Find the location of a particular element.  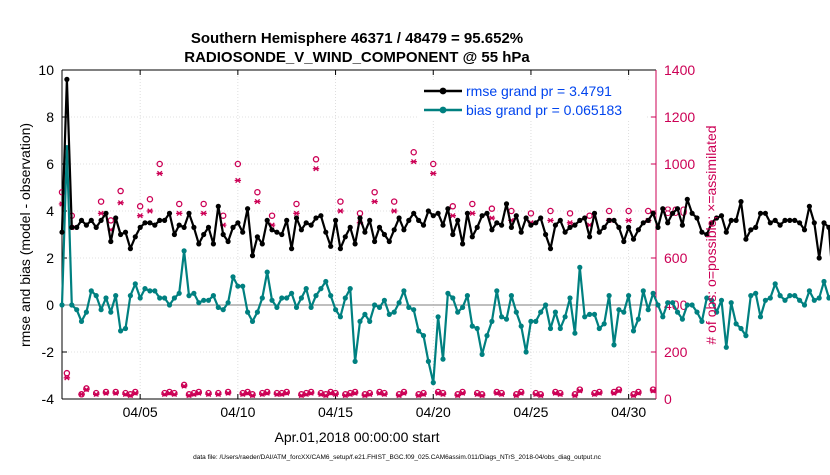

x-axis-label: Apr.01,2018 00:00:00 start is located at coordinates (356, 437).